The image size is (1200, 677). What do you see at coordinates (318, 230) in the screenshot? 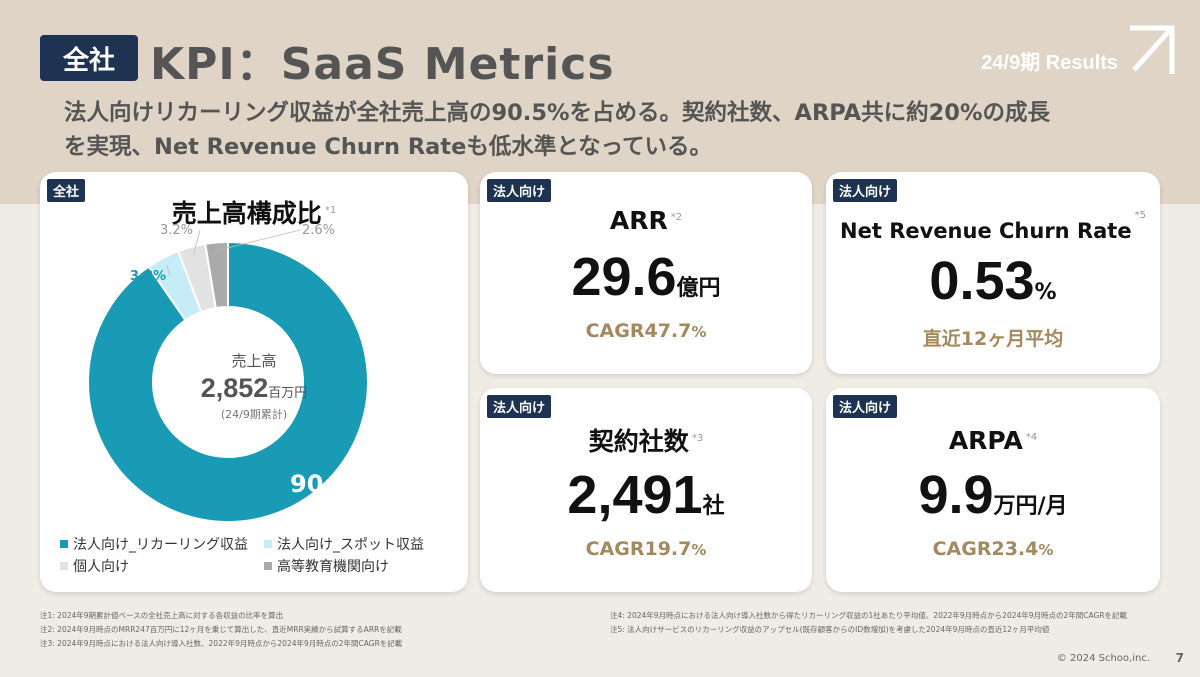
I see `pie-slice-label: 2.6%` at bounding box center [318, 230].